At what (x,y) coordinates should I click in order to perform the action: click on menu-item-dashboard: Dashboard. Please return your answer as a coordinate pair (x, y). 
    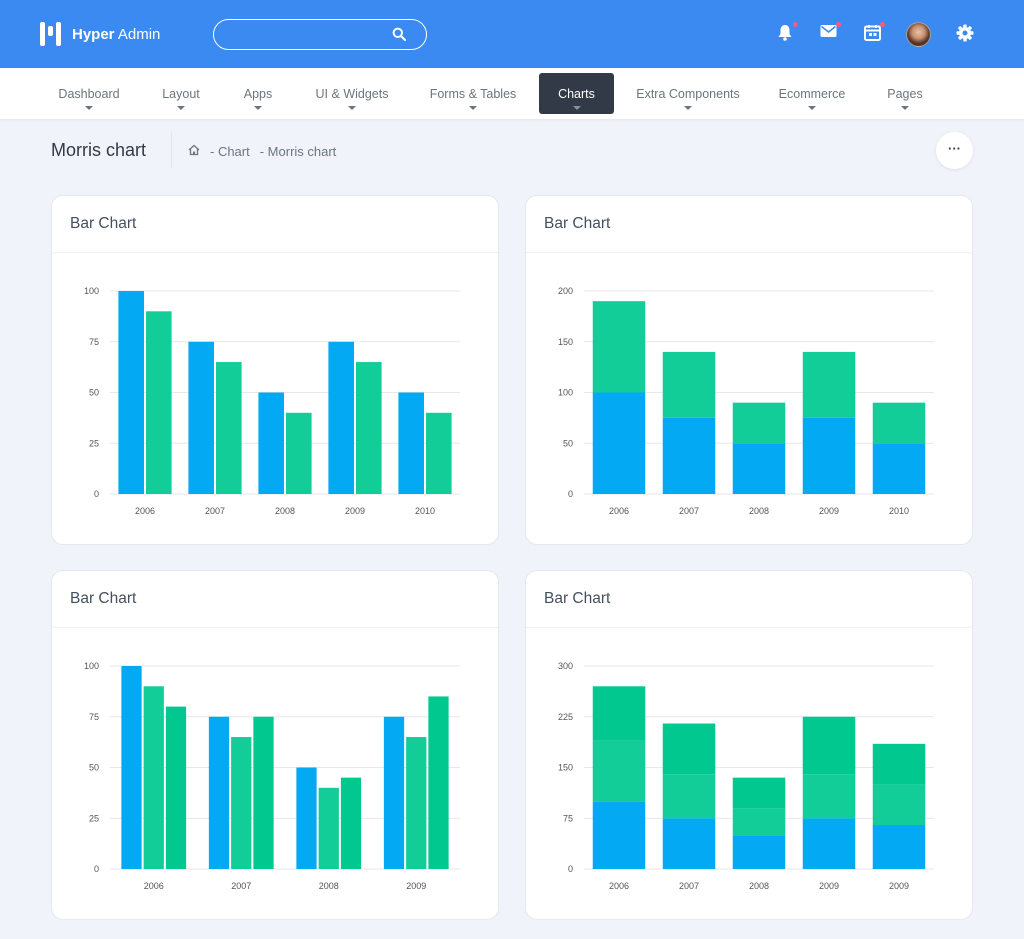
    Looking at the image, I should click on (89, 93).